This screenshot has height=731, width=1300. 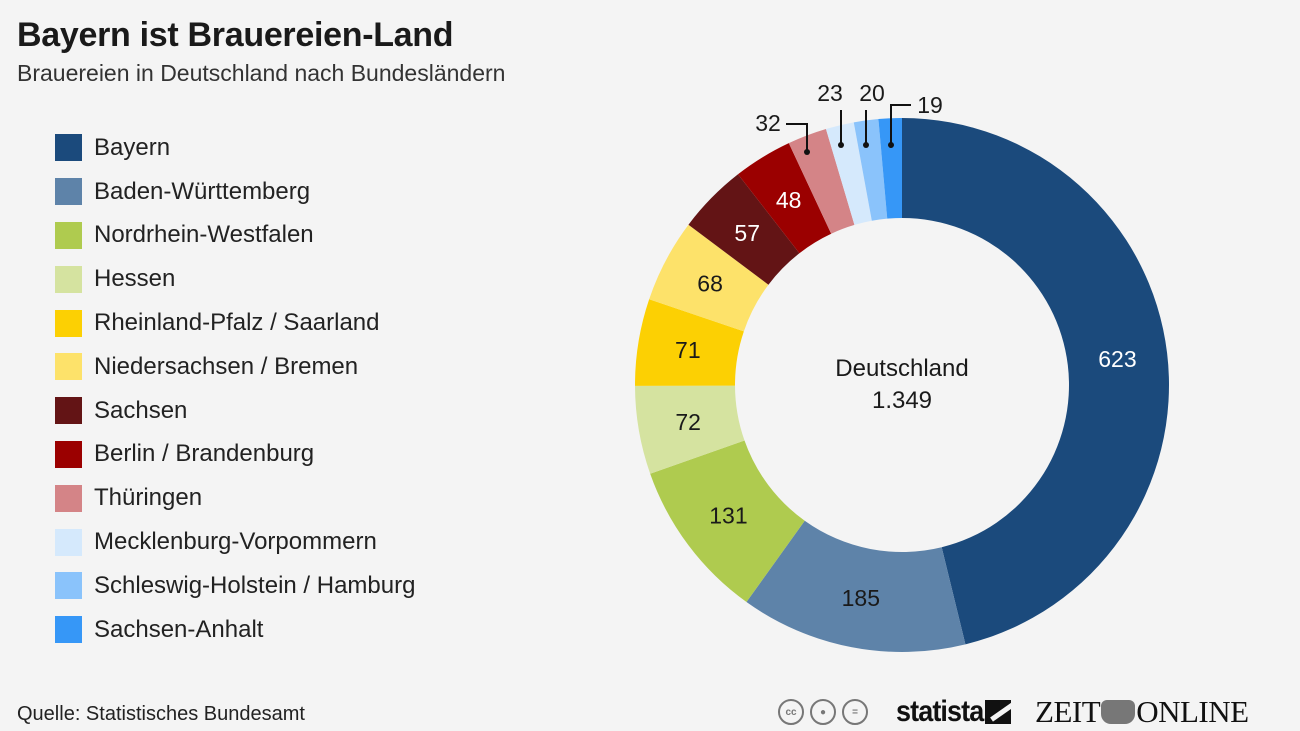 What do you see at coordinates (710, 284) in the screenshot?
I see `slice-label: 68` at bounding box center [710, 284].